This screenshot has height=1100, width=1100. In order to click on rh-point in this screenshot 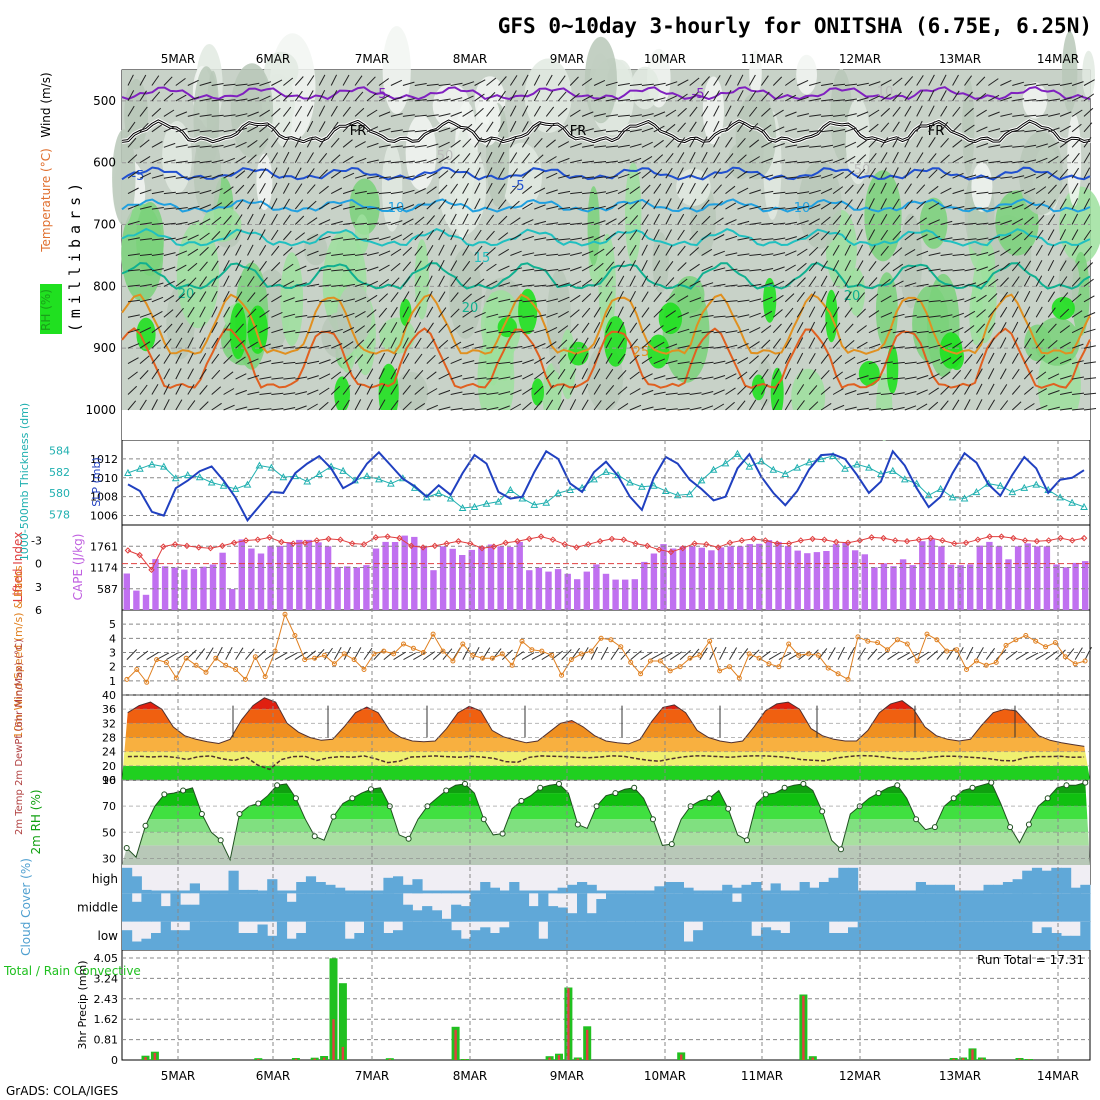, I will do `click(1047, 798)`.